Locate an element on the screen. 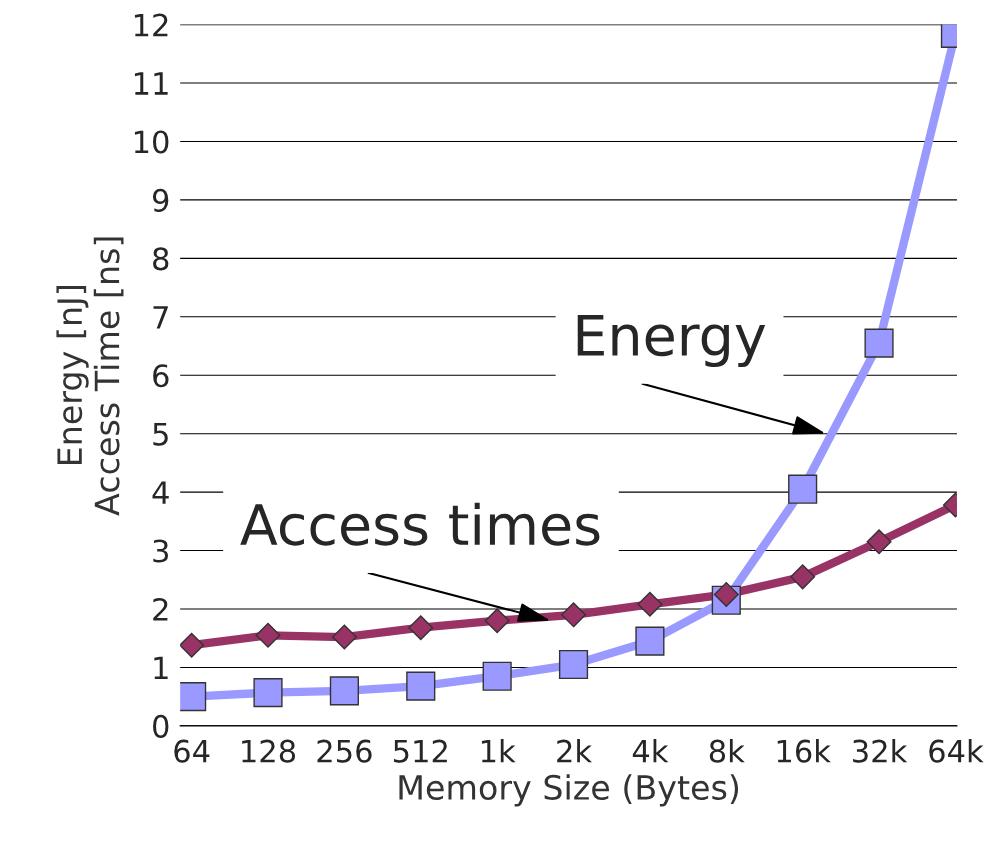 The width and height of the screenshot is (1001, 848). x-tick-label: 1k is located at coordinates (498, 751).